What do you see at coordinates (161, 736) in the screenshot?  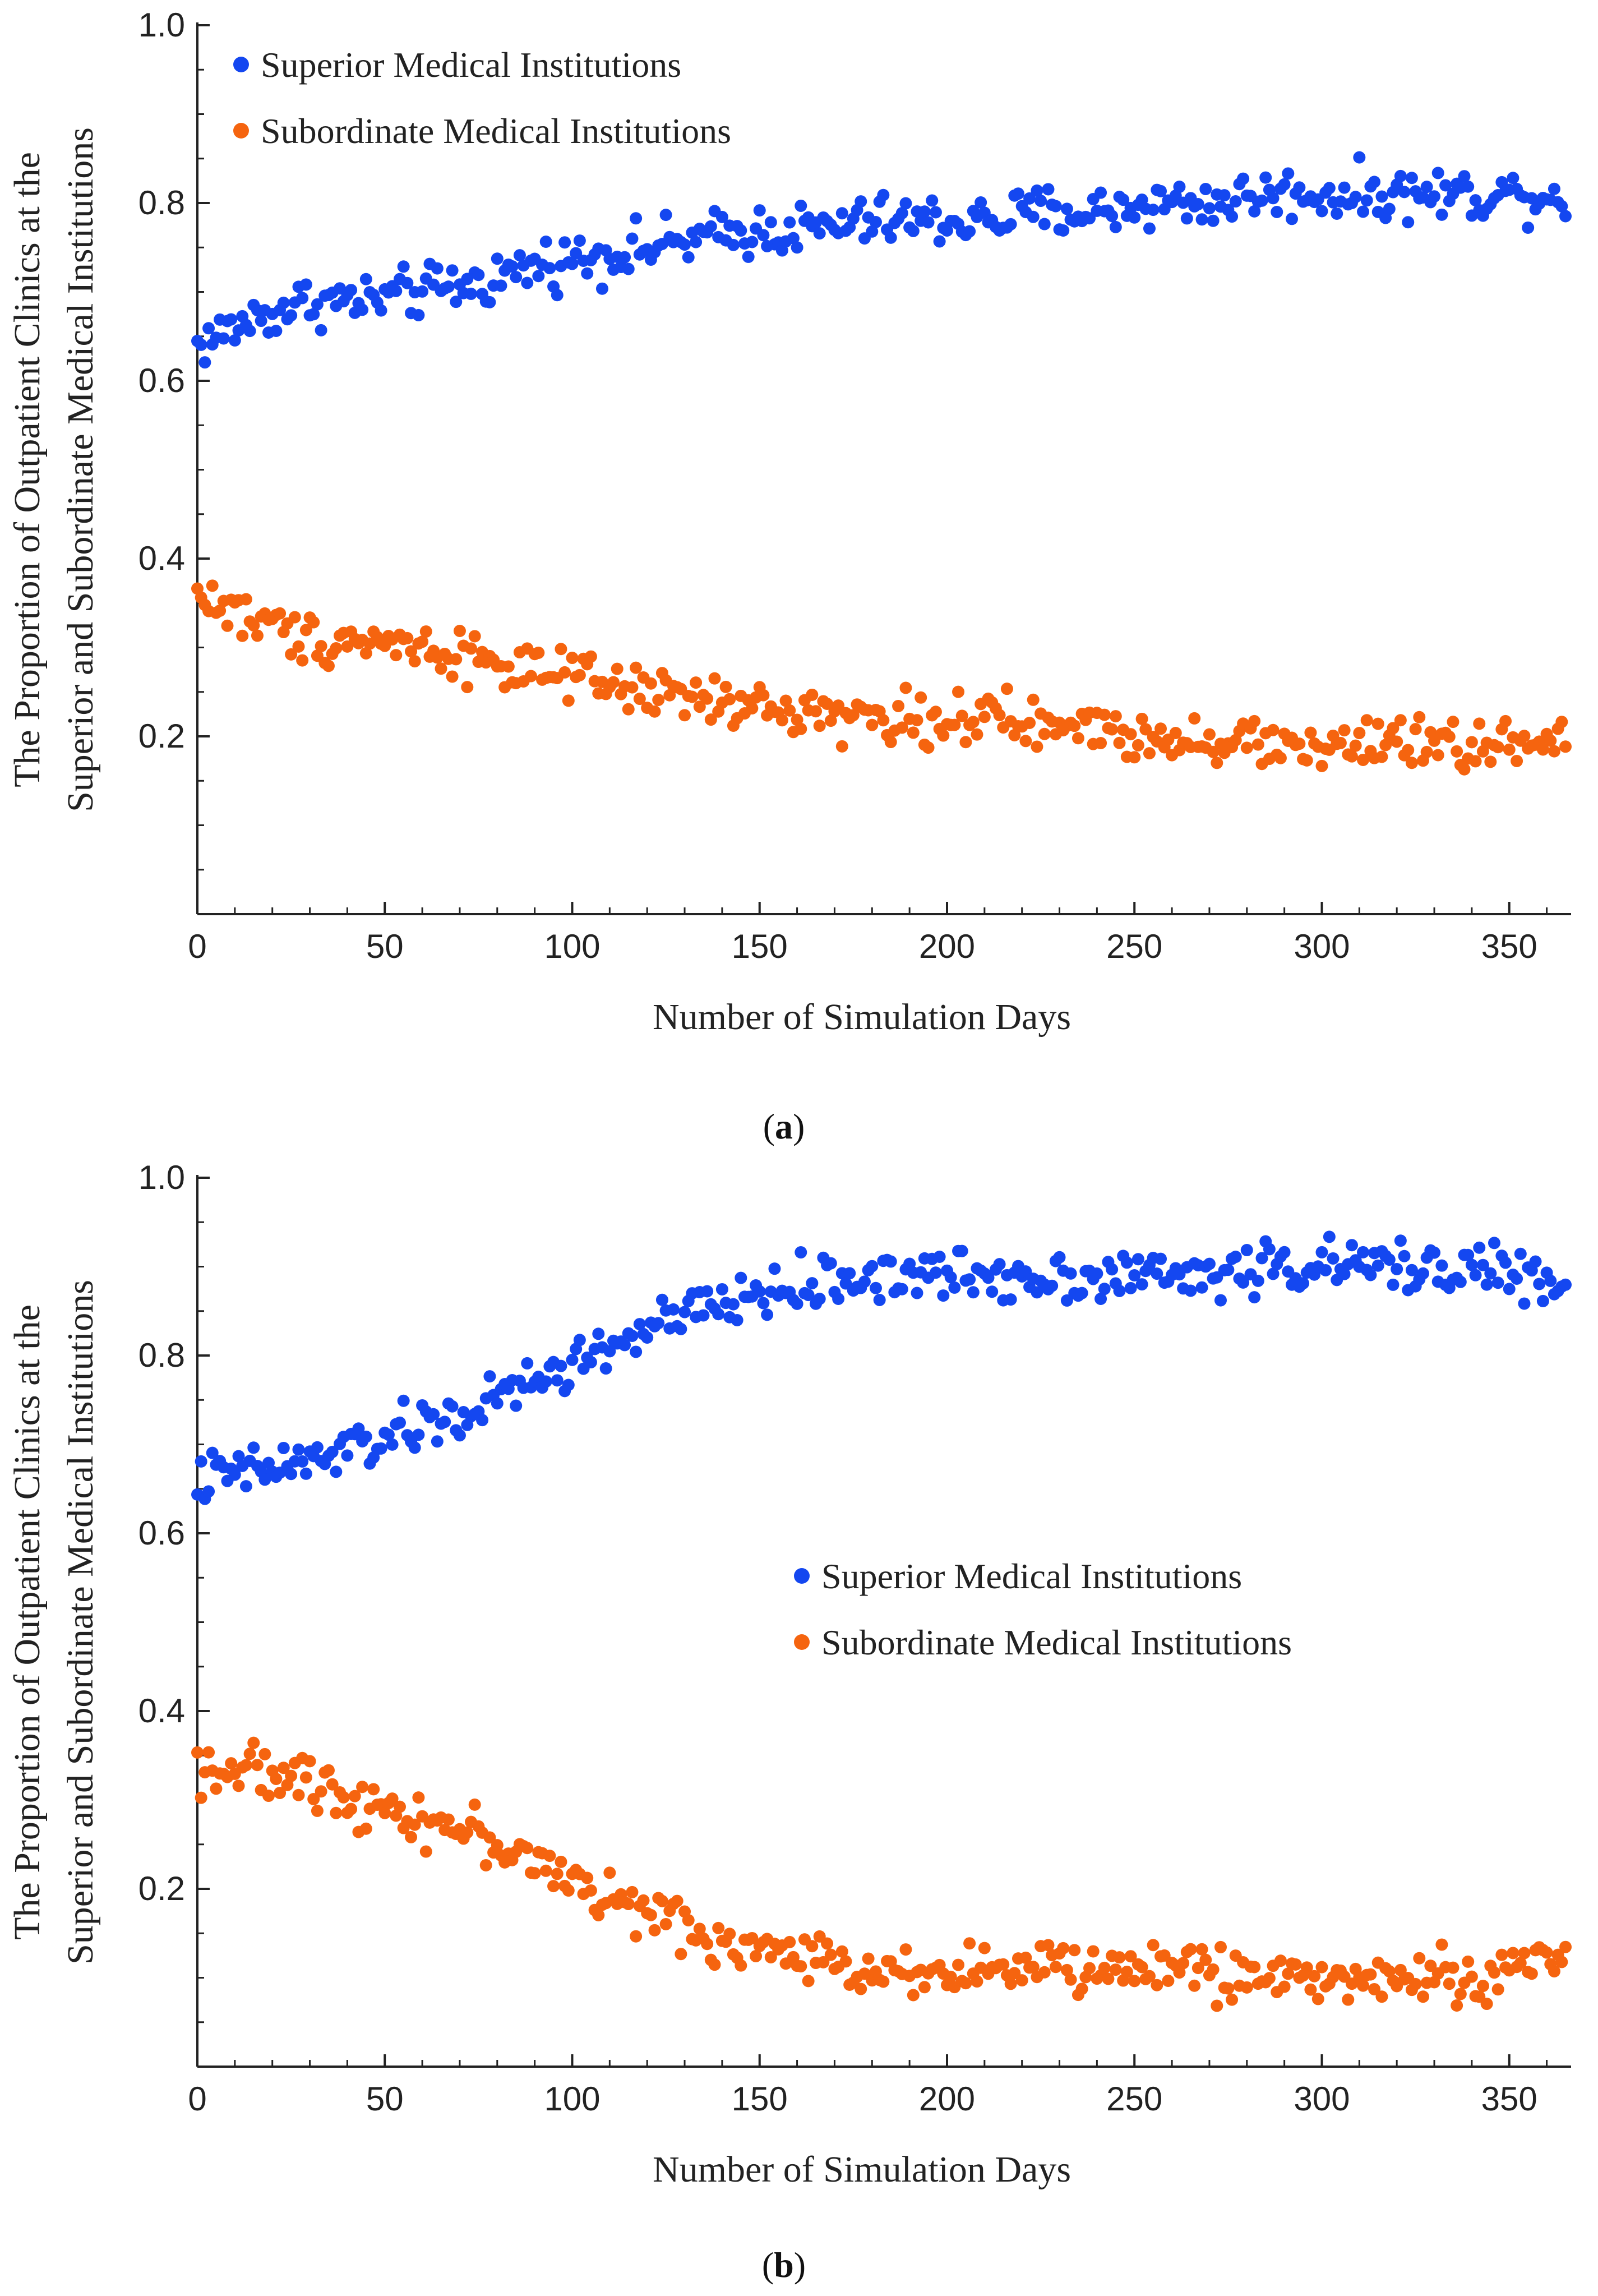 I see `y-tick-label: 0.2` at bounding box center [161, 736].